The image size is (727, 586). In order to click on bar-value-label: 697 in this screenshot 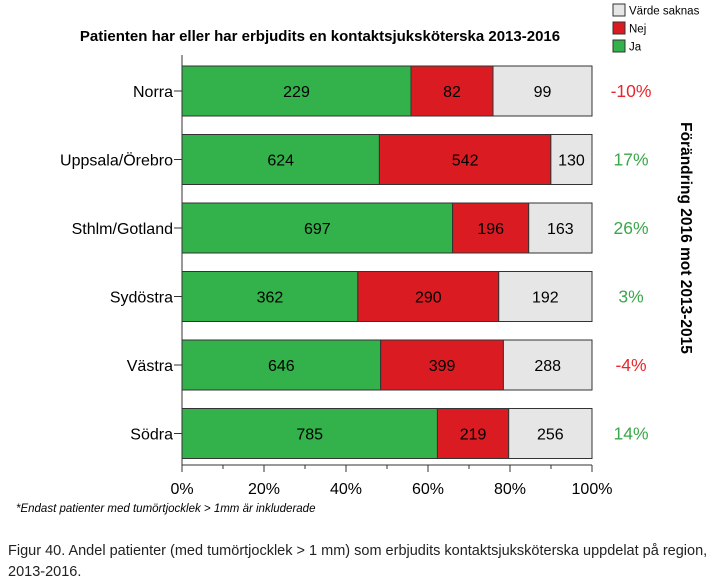, I will do `click(317, 229)`.